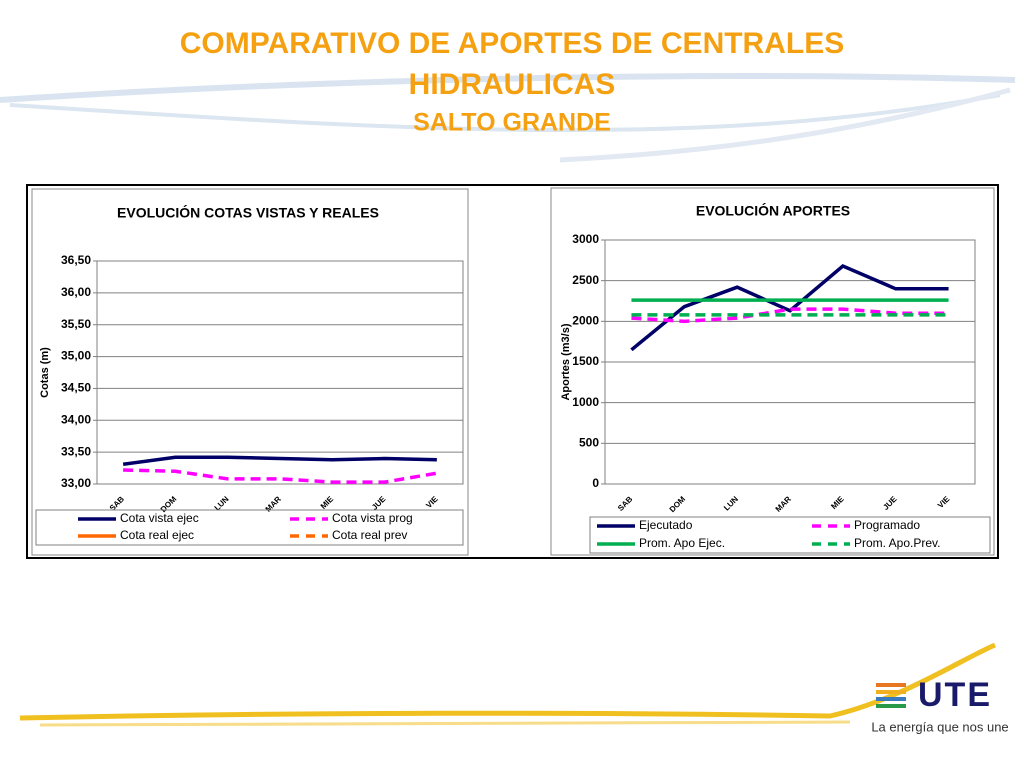 Image resolution: width=1024 pixels, height=768 pixels. Describe the element at coordinates (566, 361) in the screenshot. I see `y-axis-label: Aportes (m3/s)` at that location.